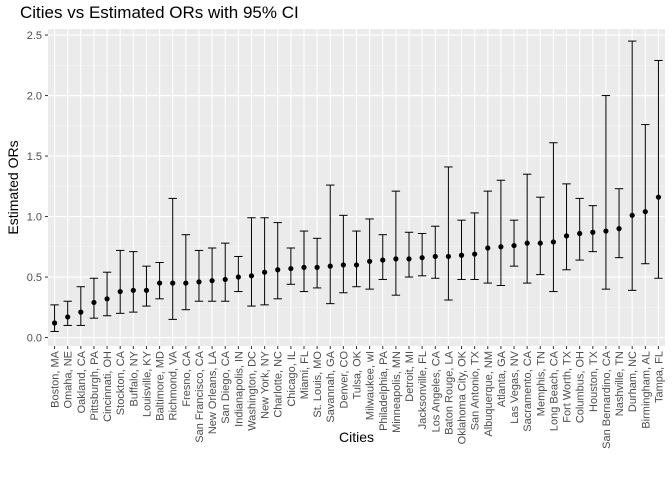 This screenshot has width=672, height=480. What do you see at coordinates (646, 390) in the screenshot?
I see `x-tick-label: Birmingham, AL` at bounding box center [646, 390].